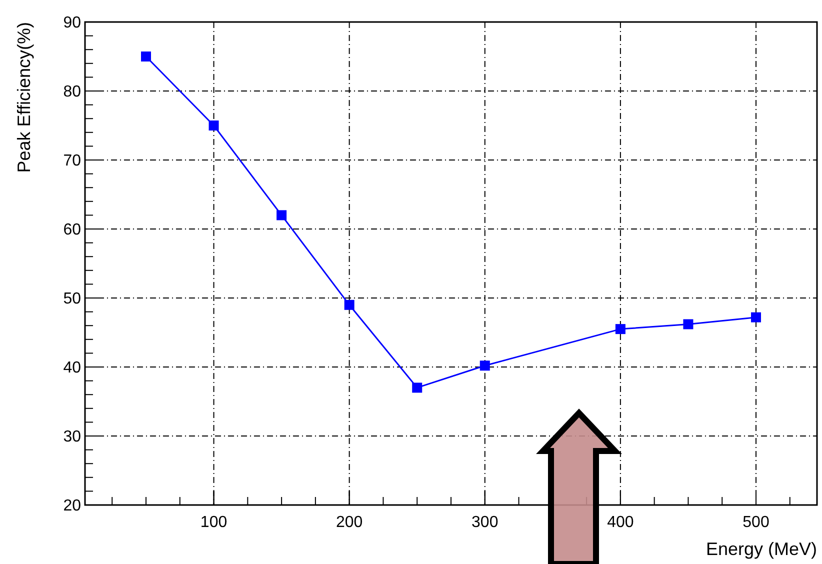 This screenshot has width=822, height=564. What do you see at coordinates (72, 161) in the screenshot?
I see `y-tick-label: 70` at bounding box center [72, 161].